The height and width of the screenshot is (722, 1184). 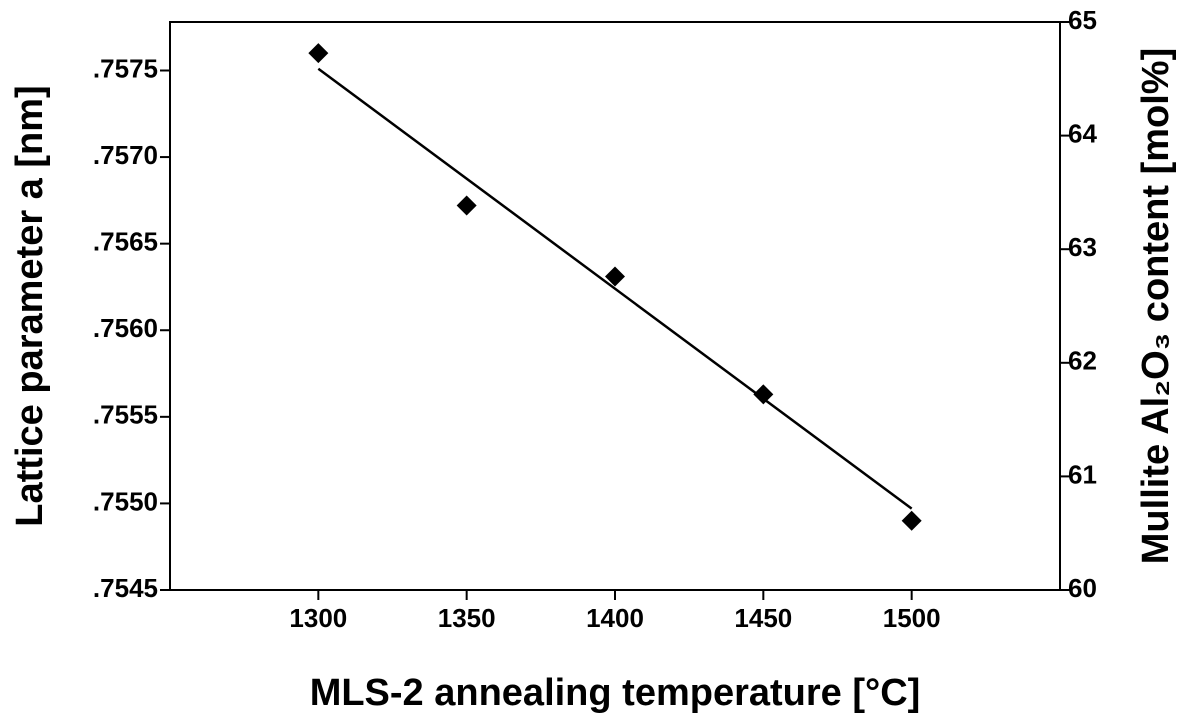 What do you see at coordinates (125, 415) in the screenshot?
I see `y-tick-label: .7555` at bounding box center [125, 415].